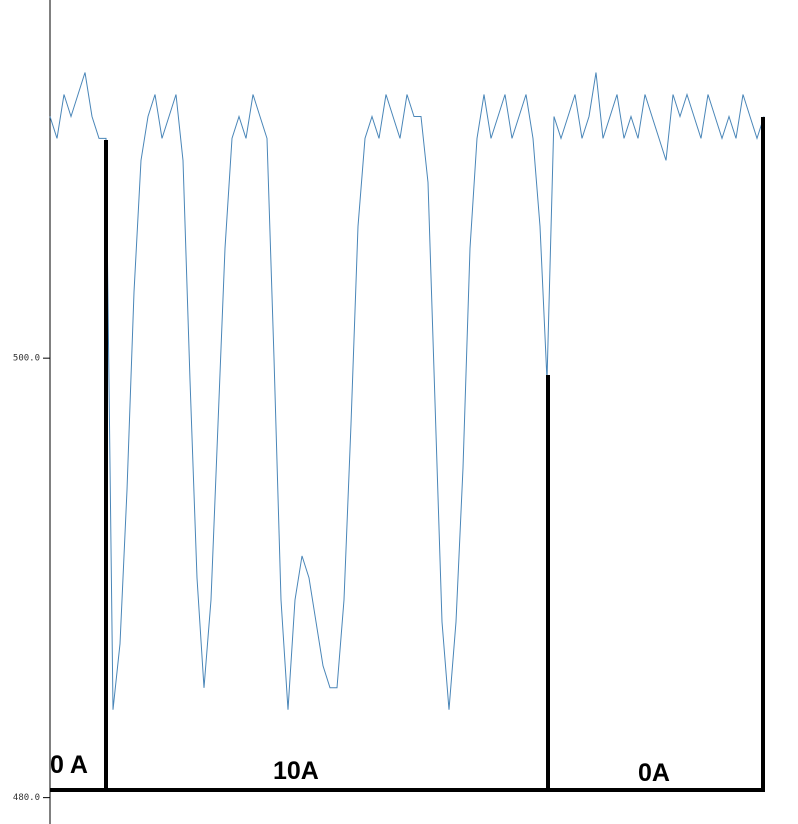 The height and width of the screenshot is (824, 798). I want to click on y-tick-label: 480.0, so click(26, 798).